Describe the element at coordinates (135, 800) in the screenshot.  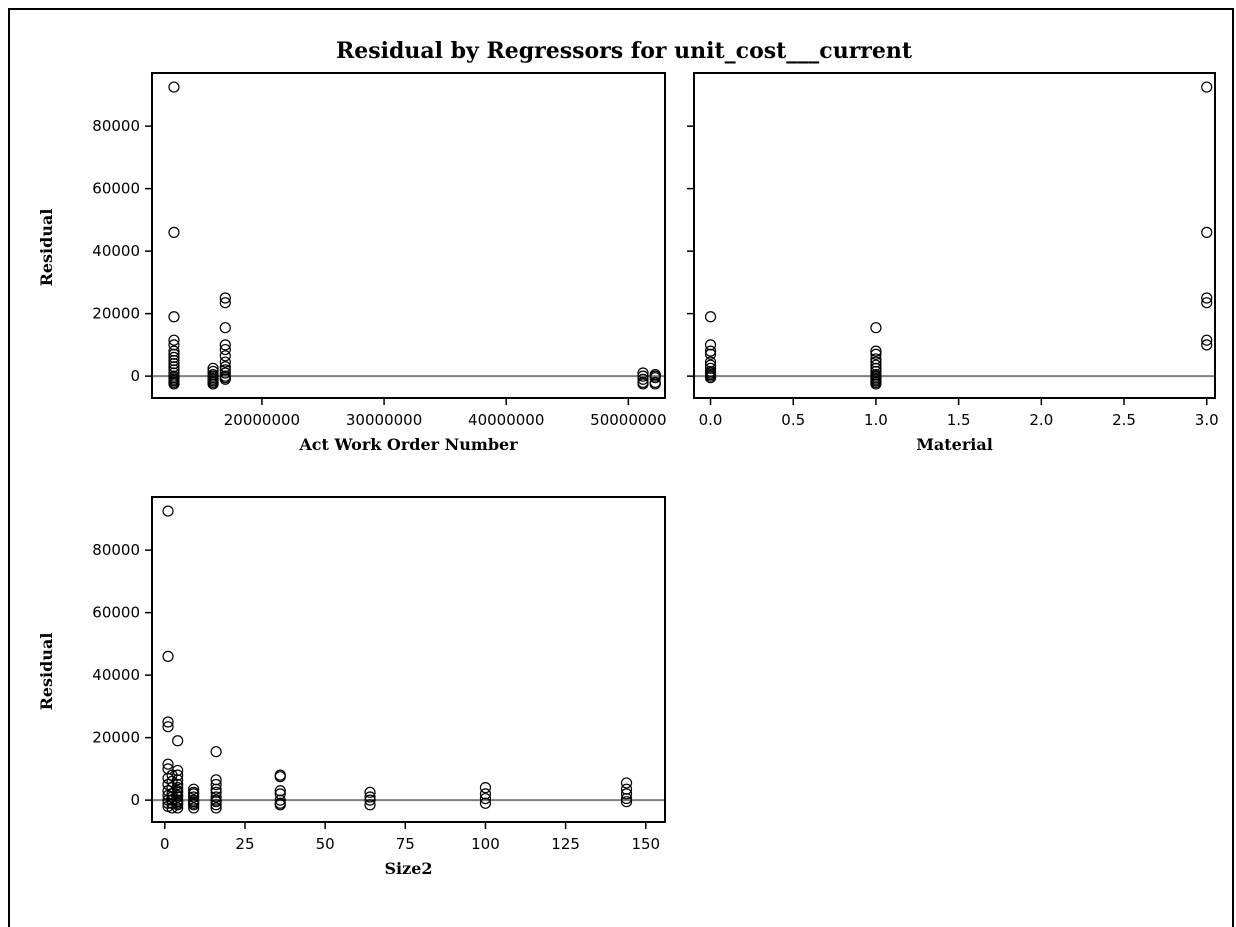
I see `y-tick-label: 0` at that location.